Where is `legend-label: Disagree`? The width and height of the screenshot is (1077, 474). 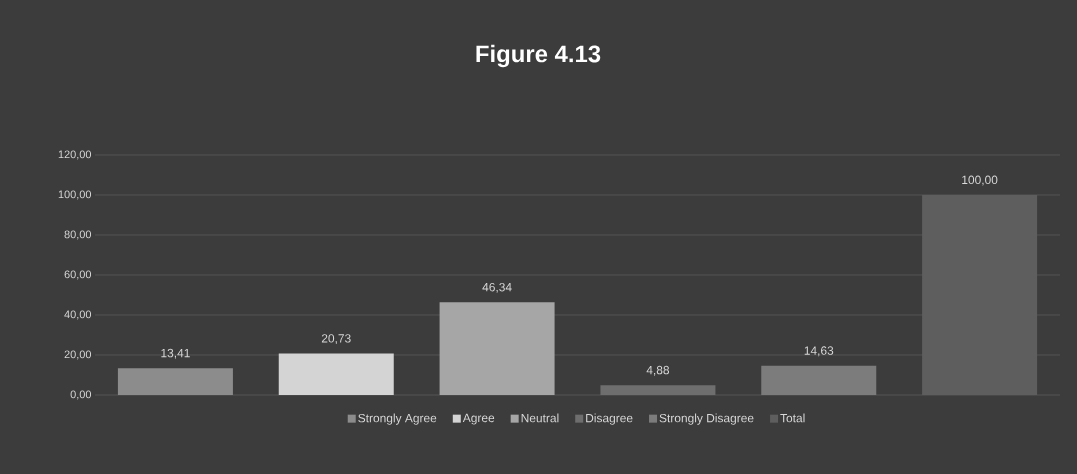
legend-label: Disagree is located at coordinates (609, 419).